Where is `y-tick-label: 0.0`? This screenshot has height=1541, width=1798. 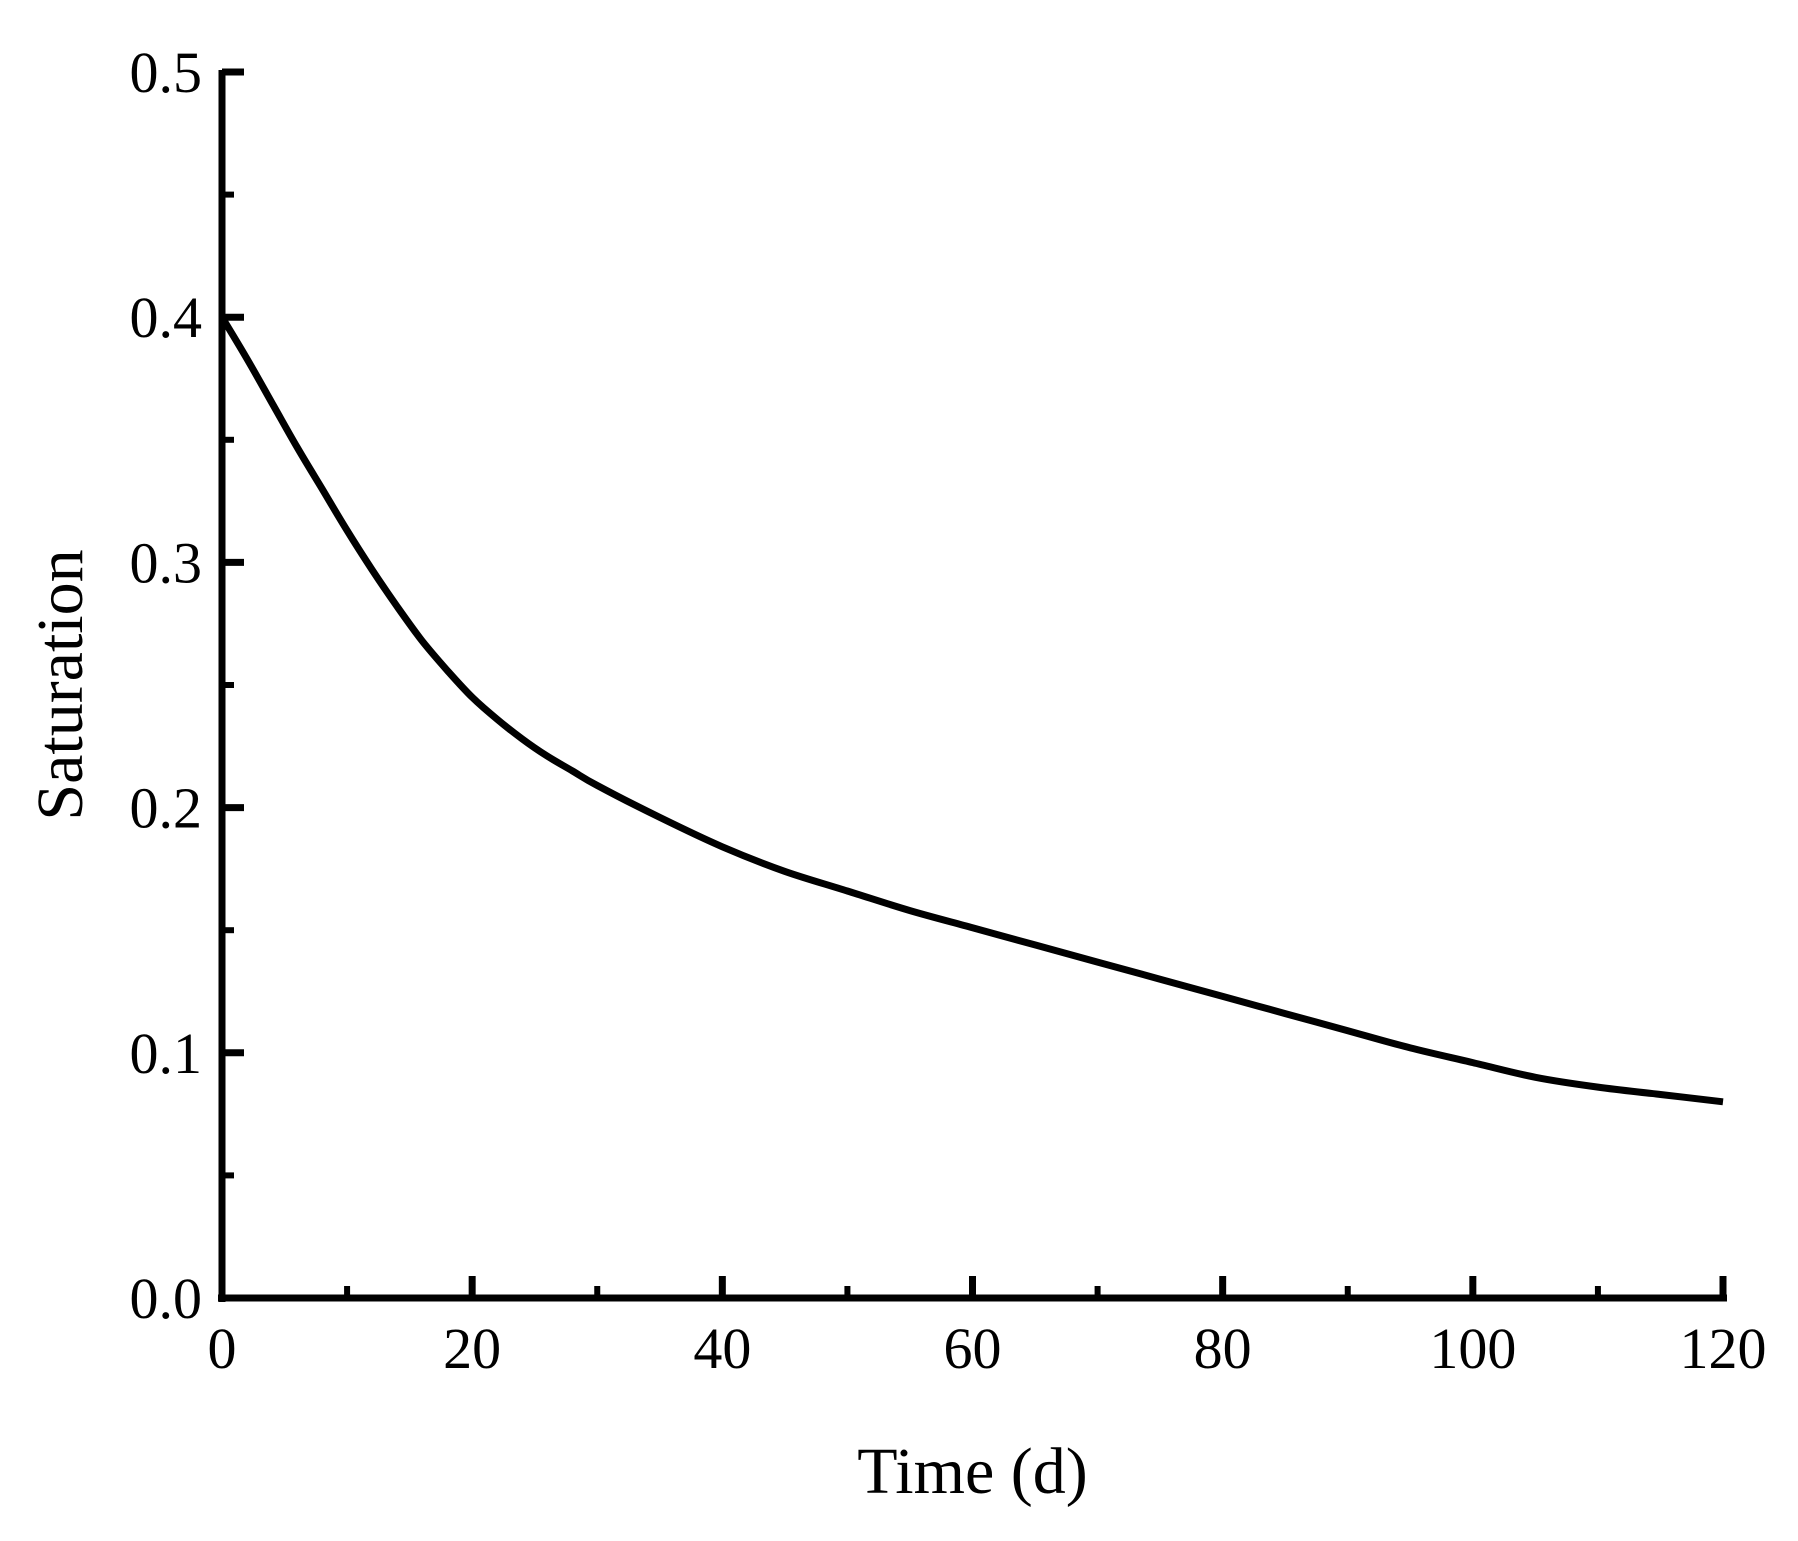
y-tick-label: 0.0 is located at coordinates (166, 1298).